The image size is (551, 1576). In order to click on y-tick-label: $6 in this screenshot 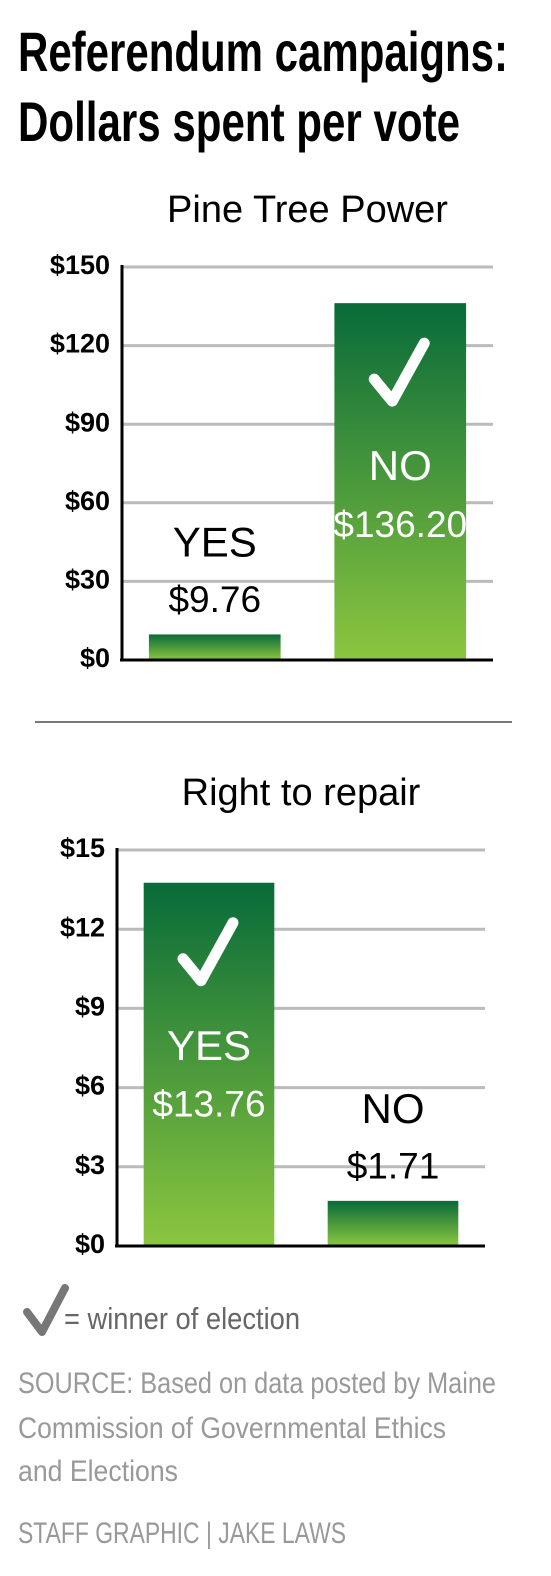, I will do `click(90, 1086)`.